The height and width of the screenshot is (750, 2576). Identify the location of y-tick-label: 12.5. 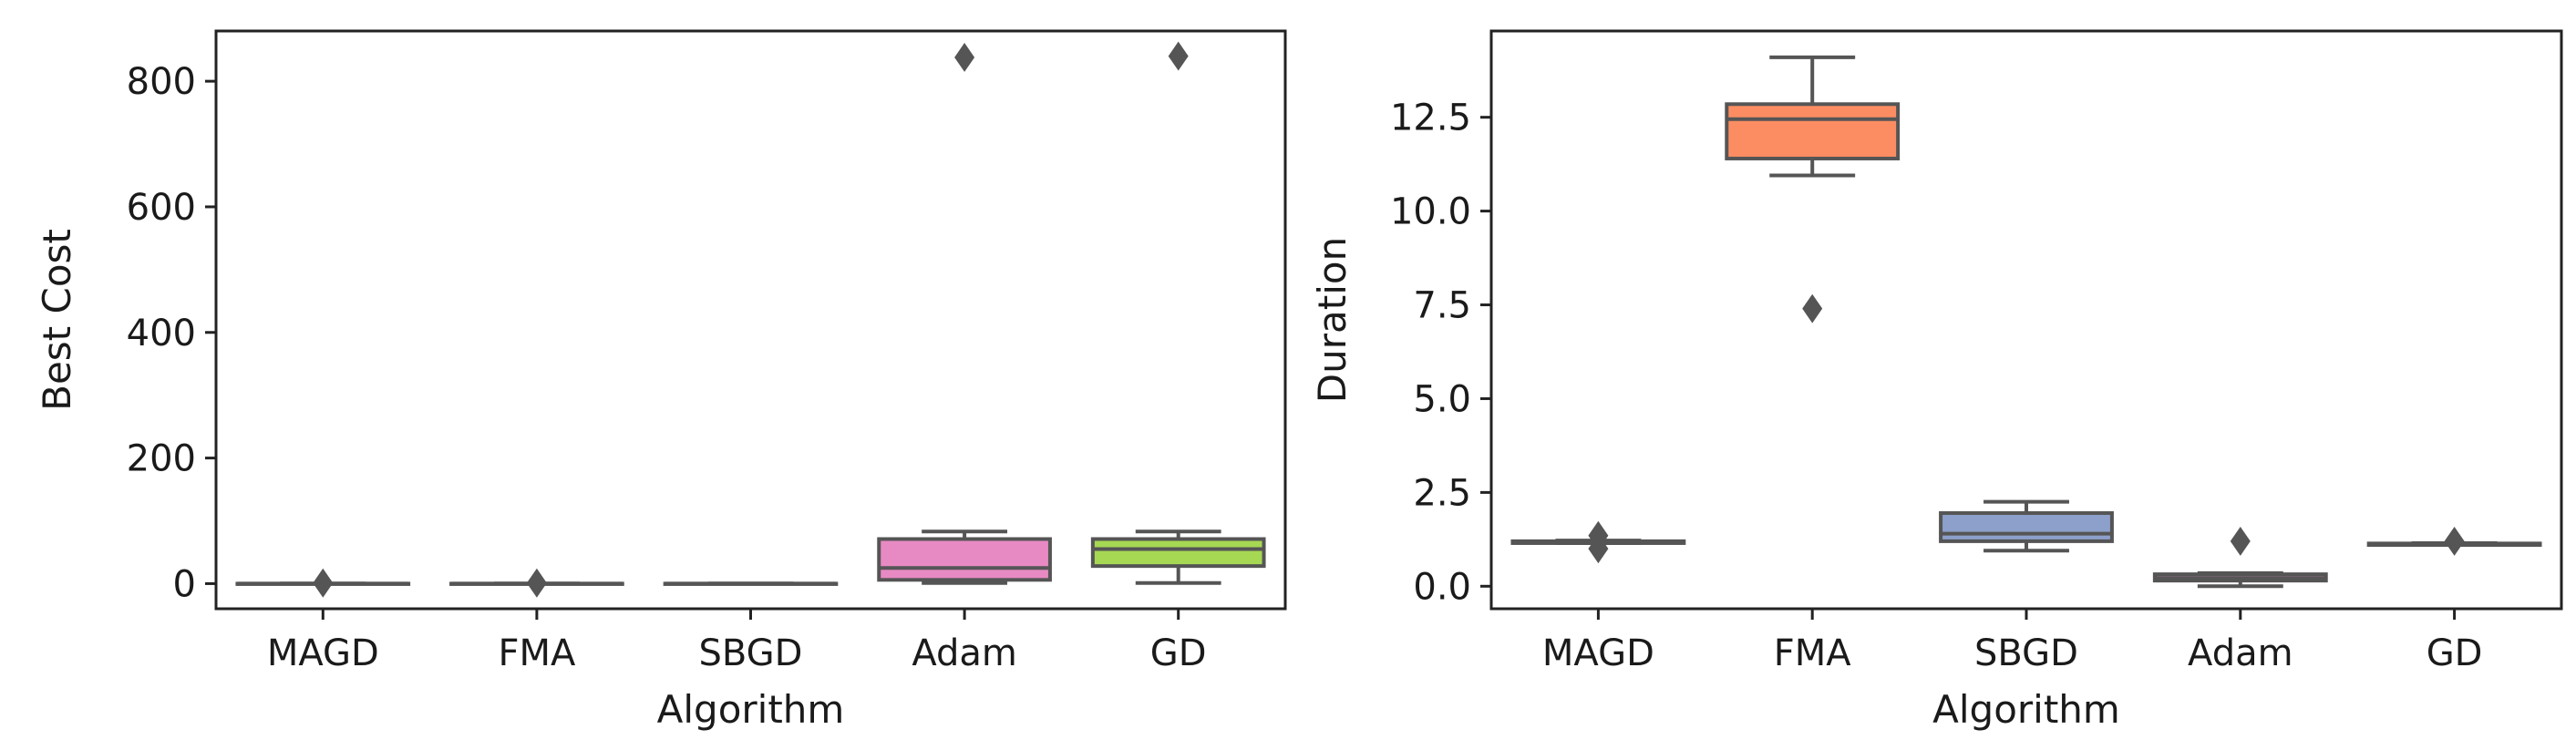
(1430, 118).